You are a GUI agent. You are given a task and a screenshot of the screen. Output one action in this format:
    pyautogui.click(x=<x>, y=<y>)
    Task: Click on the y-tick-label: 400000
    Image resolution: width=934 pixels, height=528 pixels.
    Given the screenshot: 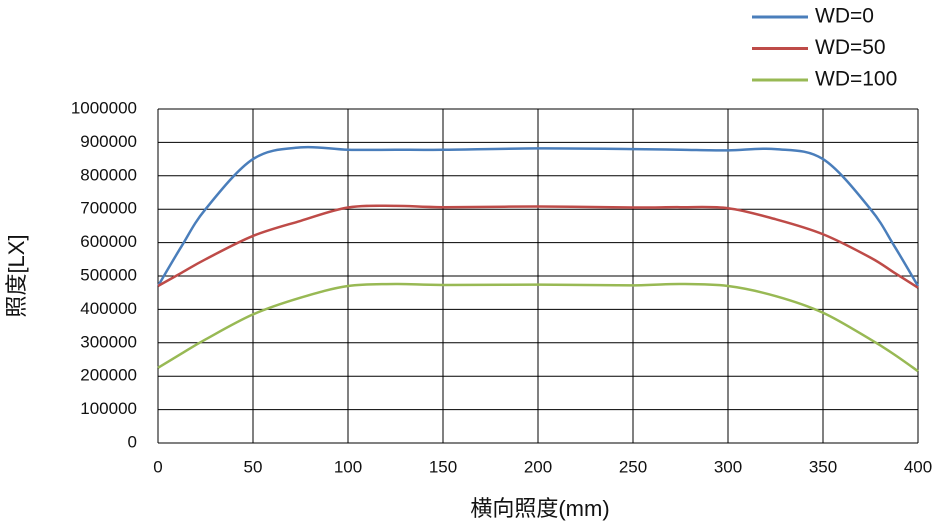 What is the action you would take?
    pyautogui.click(x=108, y=308)
    